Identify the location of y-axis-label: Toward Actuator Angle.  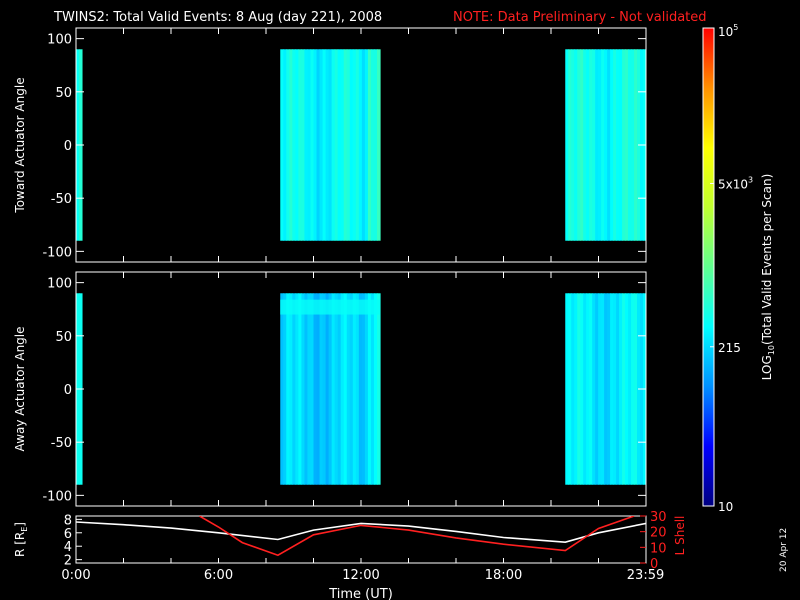
(20, 145).